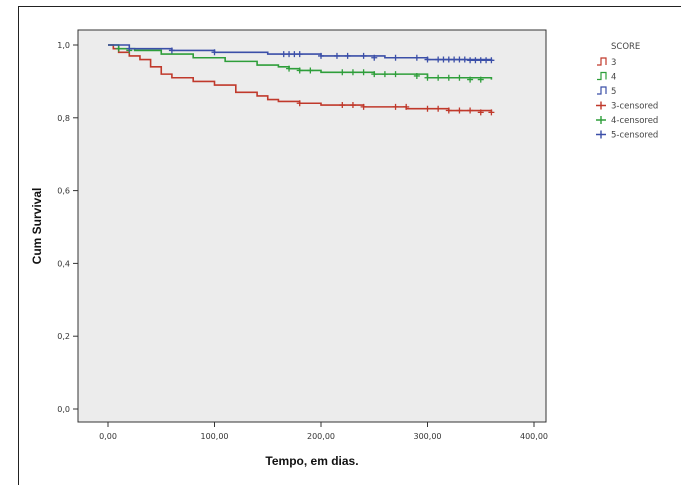 The width and height of the screenshot is (686, 490). I want to click on legend: SCORE 3 4 5 3-censored 4-censored 5-censored, so click(627, 91).